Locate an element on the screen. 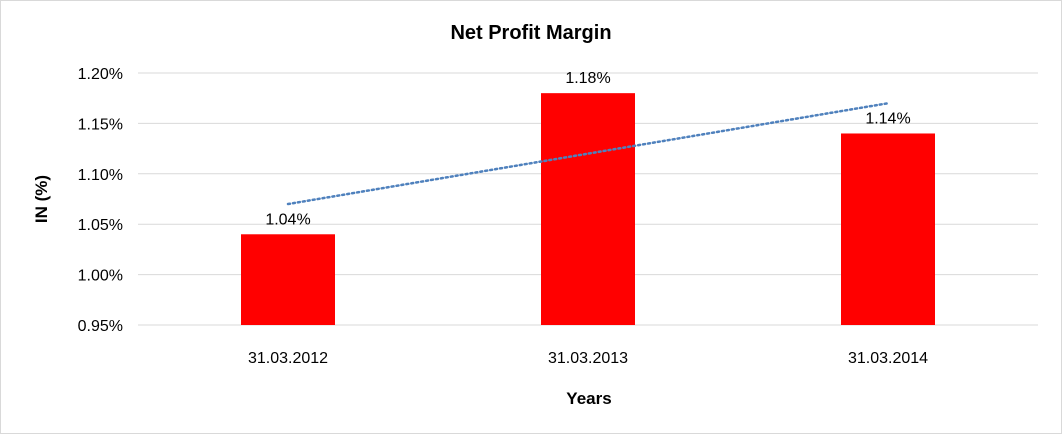 The width and height of the screenshot is (1062, 434). data-label: 1.04% is located at coordinates (287, 219).